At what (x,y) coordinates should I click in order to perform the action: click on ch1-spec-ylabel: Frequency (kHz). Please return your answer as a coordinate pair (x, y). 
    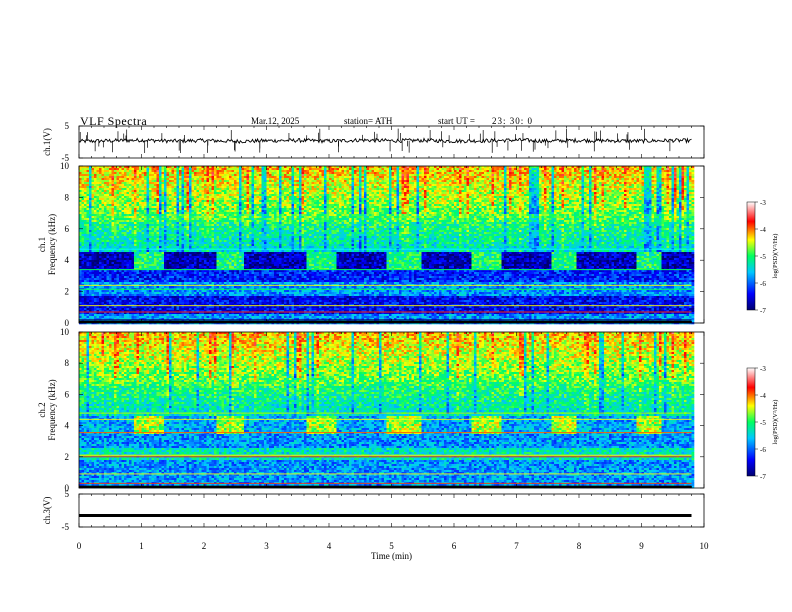
    Looking at the image, I should click on (52, 244).